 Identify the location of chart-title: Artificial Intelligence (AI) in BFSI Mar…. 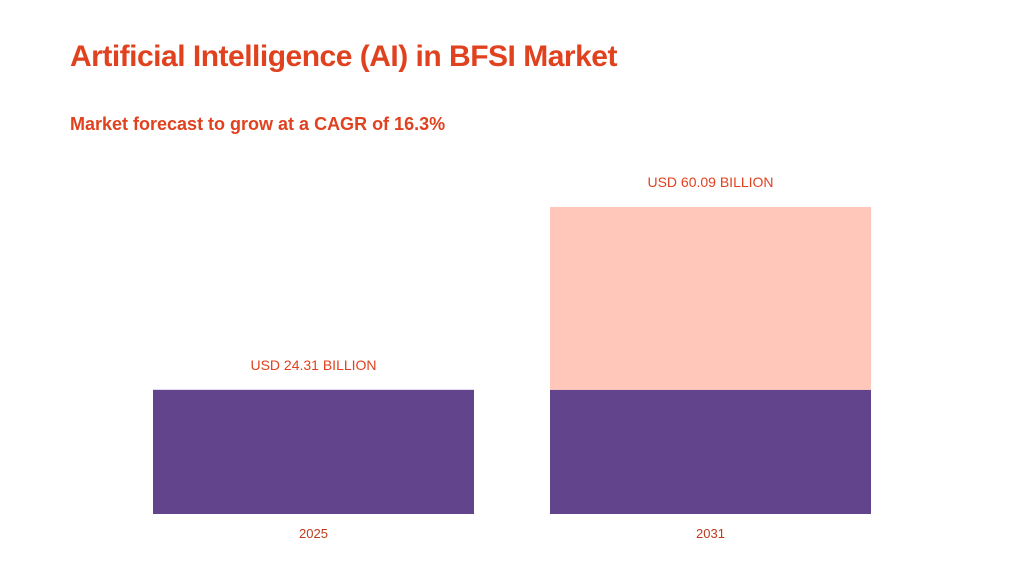
(343, 56).